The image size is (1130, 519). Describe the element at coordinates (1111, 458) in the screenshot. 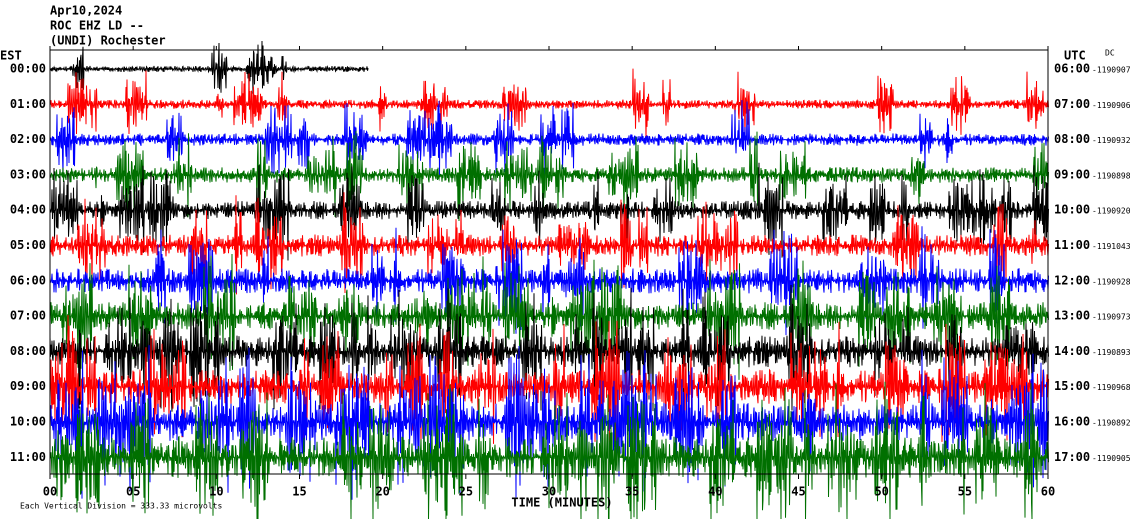

I see `offset-label: -1190905` at that location.